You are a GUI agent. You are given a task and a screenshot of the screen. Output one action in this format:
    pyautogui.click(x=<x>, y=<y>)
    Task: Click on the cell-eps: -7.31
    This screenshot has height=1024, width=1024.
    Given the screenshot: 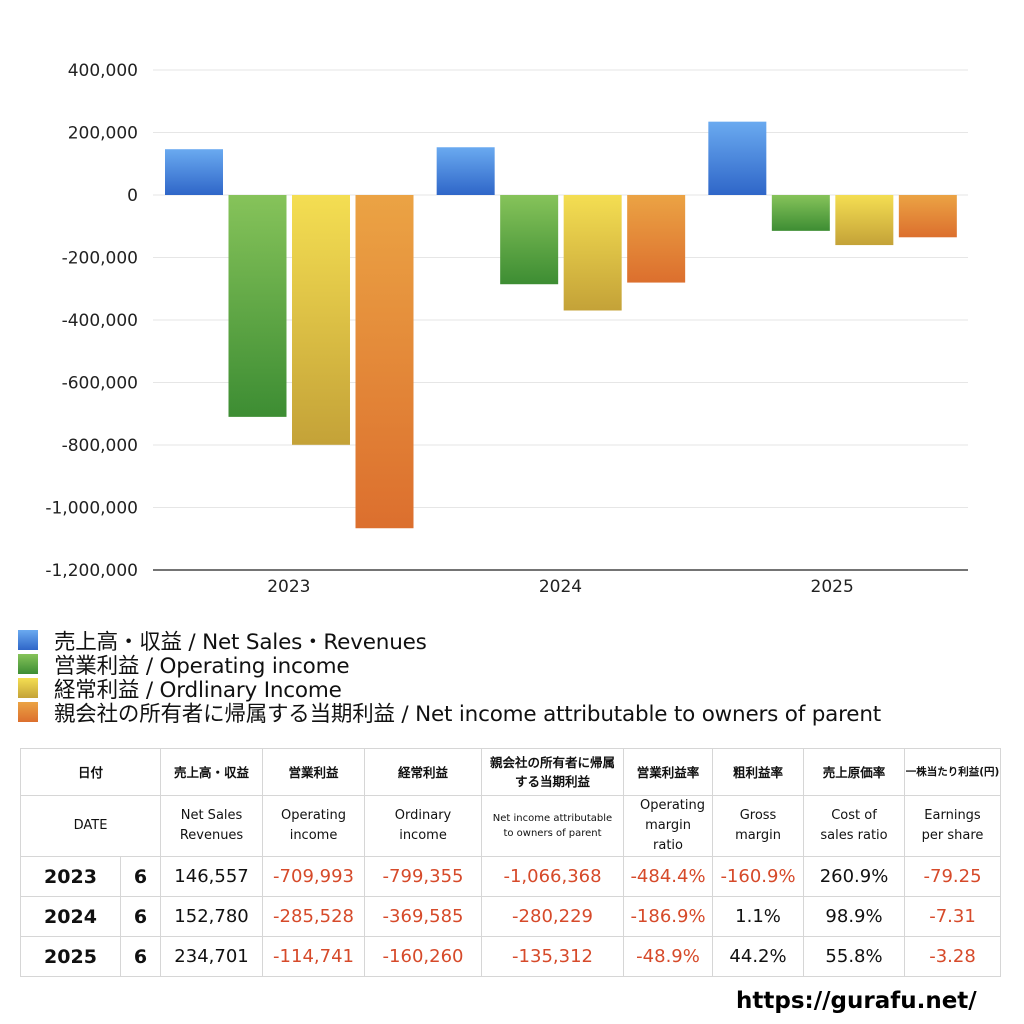 What is the action you would take?
    pyautogui.click(x=953, y=916)
    